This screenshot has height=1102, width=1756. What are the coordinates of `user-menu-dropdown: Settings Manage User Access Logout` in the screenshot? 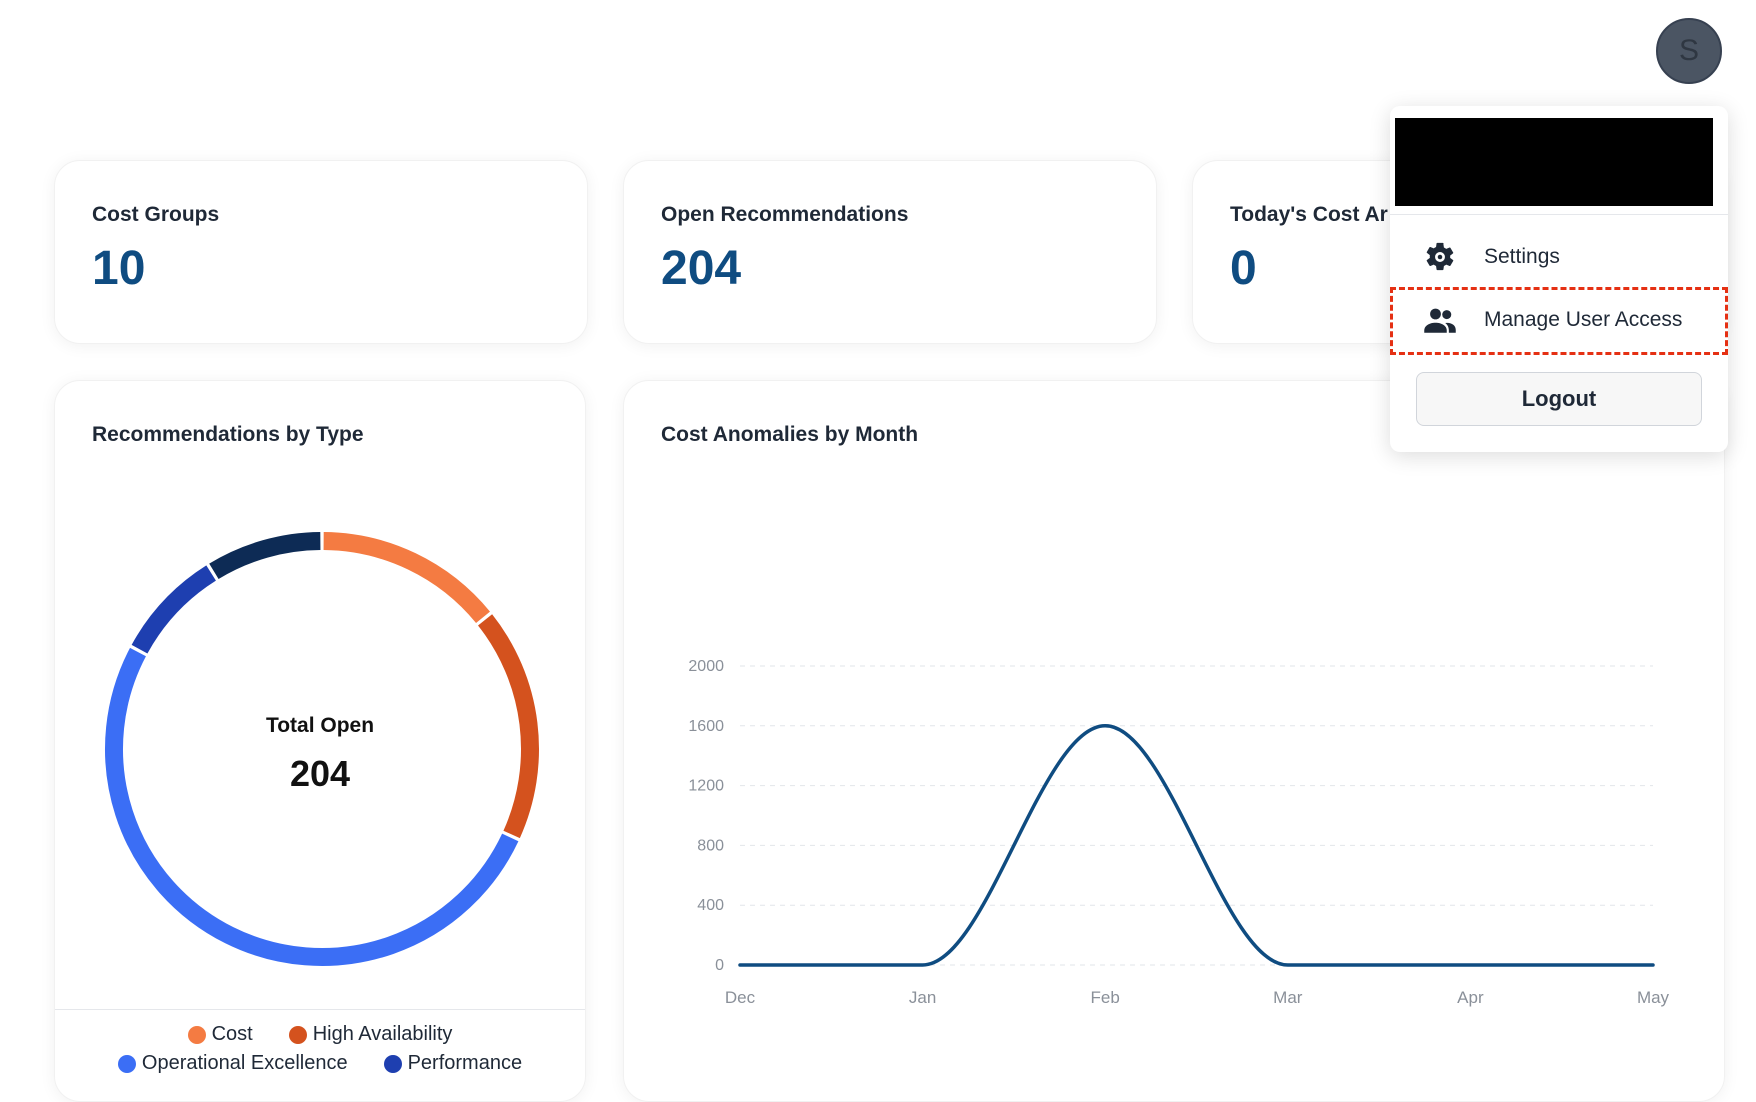 It's located at (1559, 279).